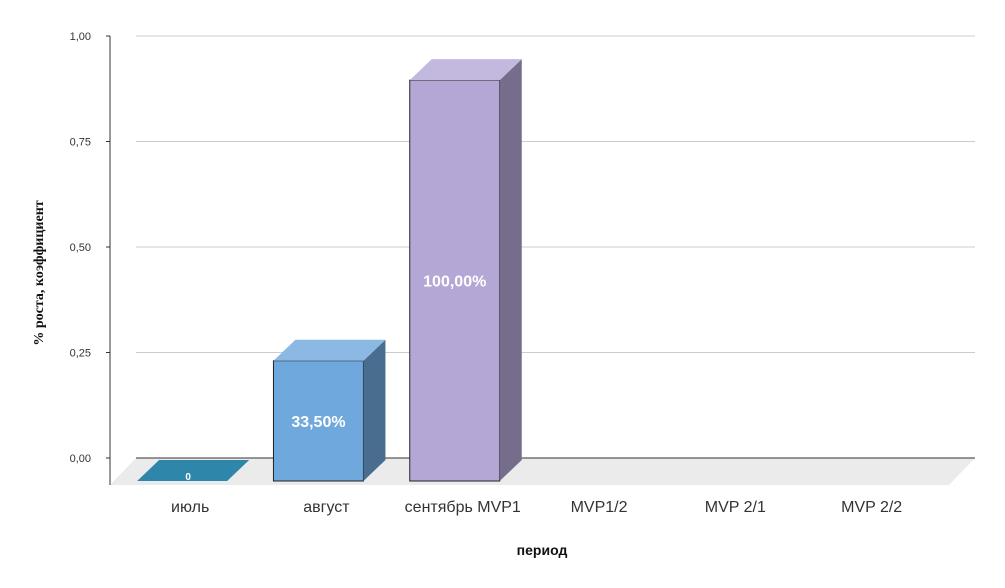 This screenshot has width=1005, height=588. I want to click on bar-front, so click(318, 421).